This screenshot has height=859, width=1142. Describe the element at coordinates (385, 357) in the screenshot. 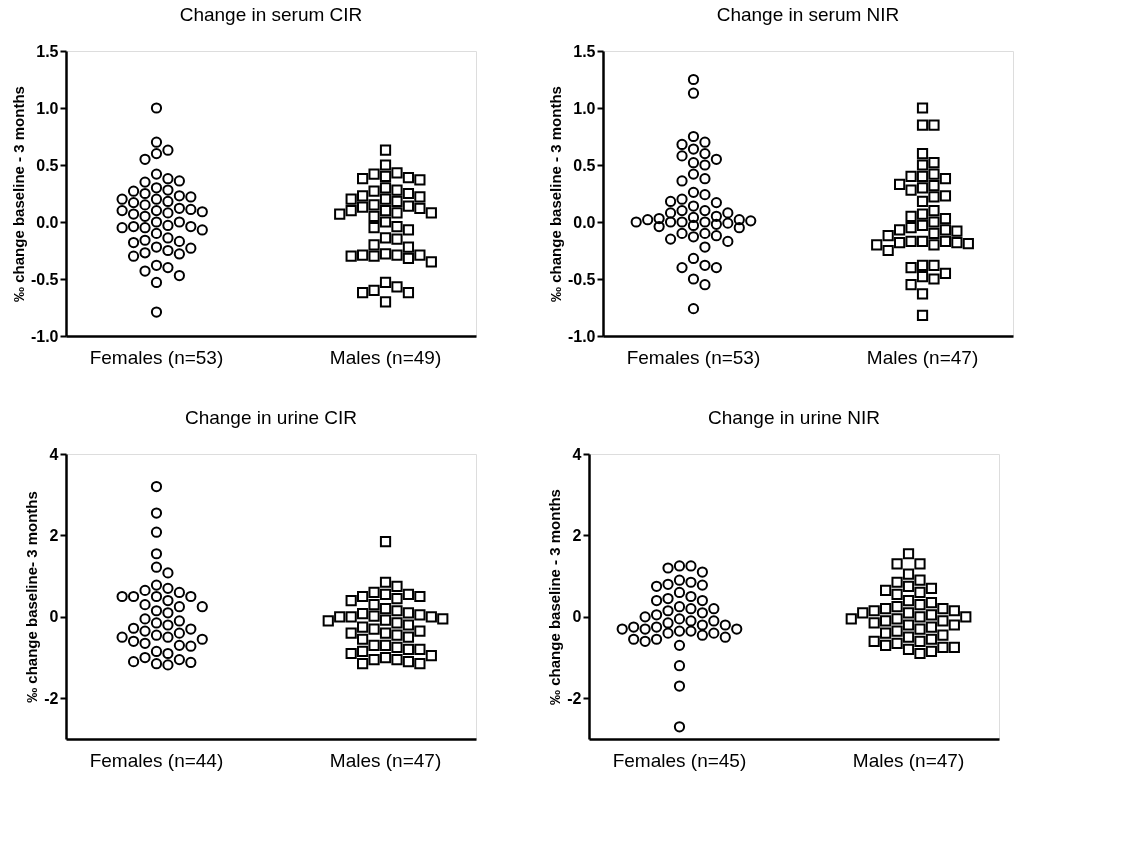

I see `x-tick-label: Males (n=49)` at that location.